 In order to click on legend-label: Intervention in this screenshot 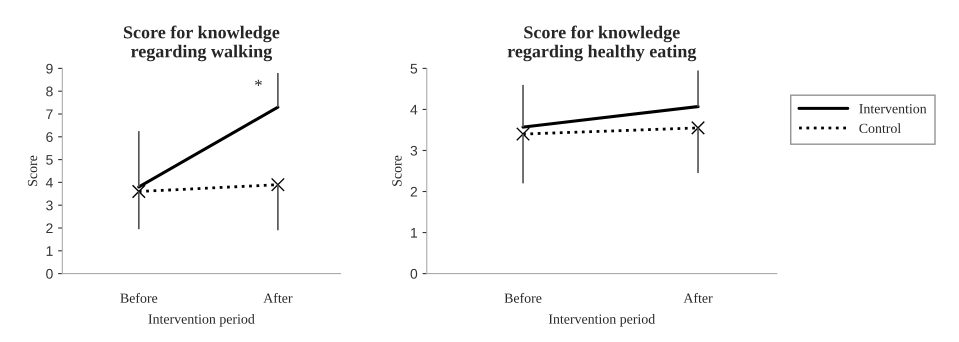, I will do `click(892, 109)`.